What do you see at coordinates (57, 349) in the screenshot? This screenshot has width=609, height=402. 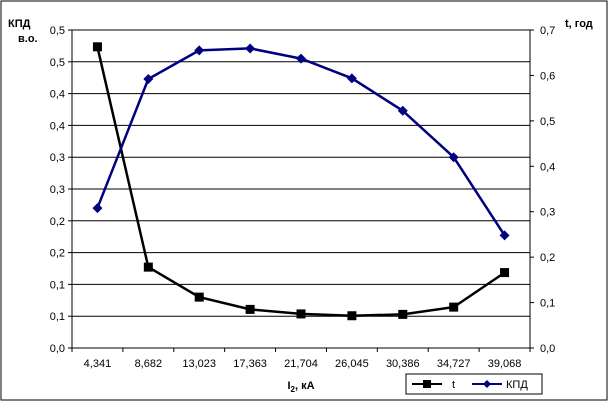 I see `left-y-tick-label: 0,0` at bounding box center [57, 349].